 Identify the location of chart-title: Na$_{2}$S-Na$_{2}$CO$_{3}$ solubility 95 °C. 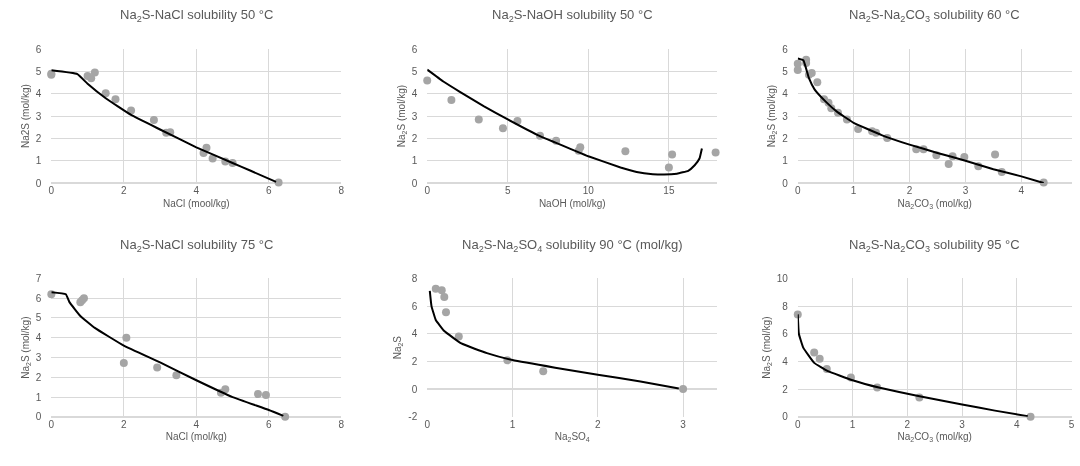
(934, 245).